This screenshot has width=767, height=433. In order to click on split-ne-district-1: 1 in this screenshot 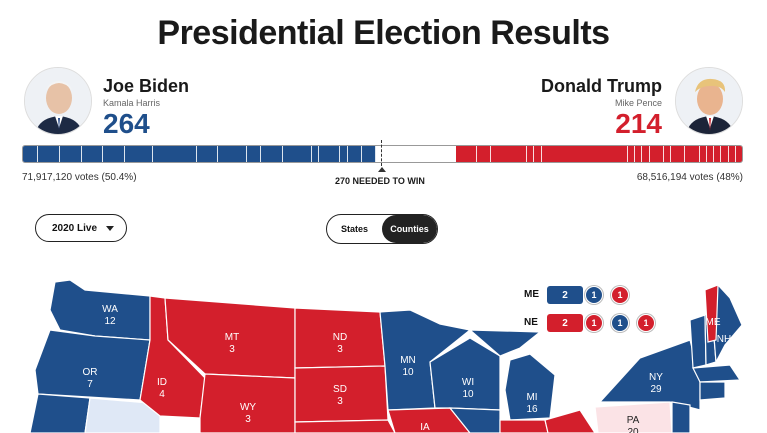, I will do `click(594, 323)`.